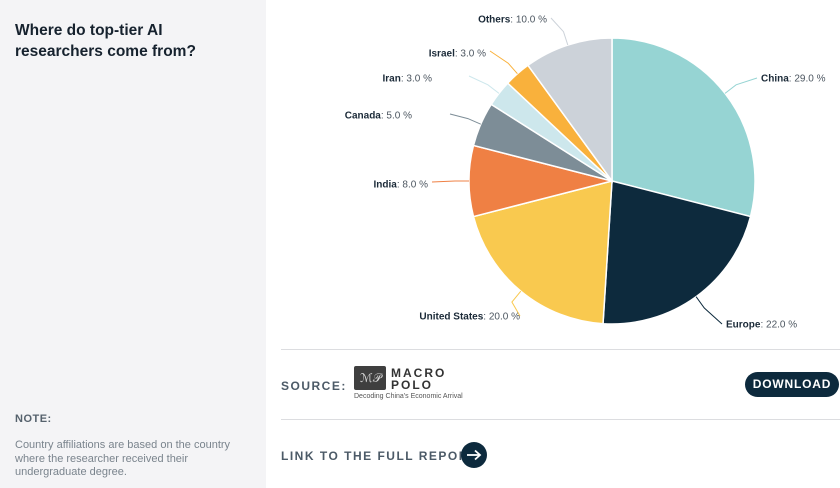  What do you see at coordinates (709, 310) in the screenshot?
I see `leader-line-europe` at bounding box center [709, 310].